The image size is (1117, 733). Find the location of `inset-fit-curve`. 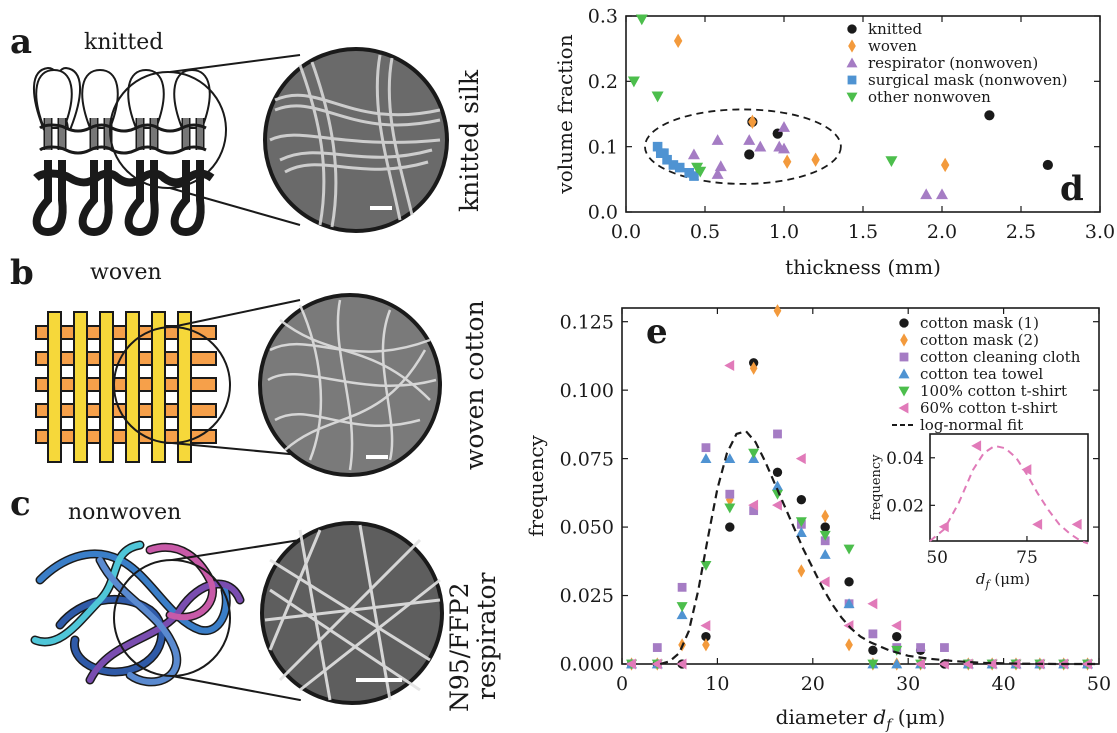

inset-fit-curve is located at coordinates (1009, 494).